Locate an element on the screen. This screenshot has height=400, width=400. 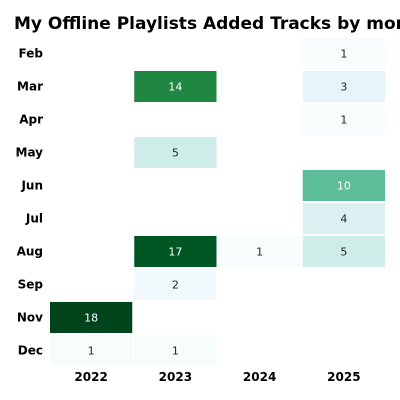
heatmap-cell-feb-2025 is located at coordinates (343, 53).